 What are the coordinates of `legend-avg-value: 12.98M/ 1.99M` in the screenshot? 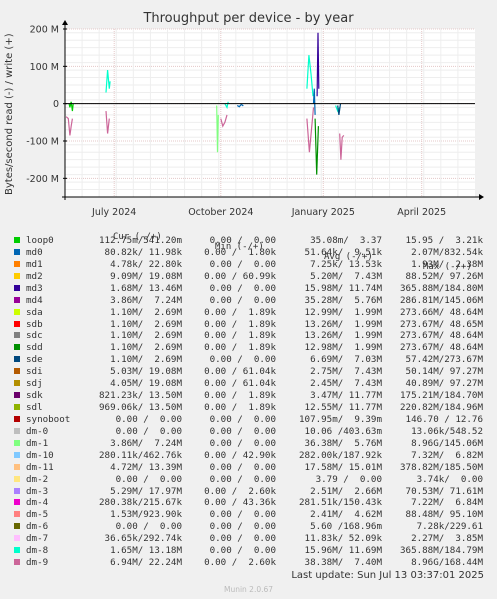 It's located at (343, 348).